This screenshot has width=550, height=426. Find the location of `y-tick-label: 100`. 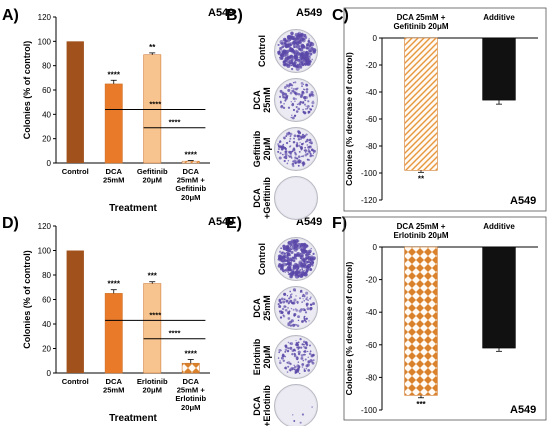

y-tick-label: 100 is located at coordinates (45, 251).